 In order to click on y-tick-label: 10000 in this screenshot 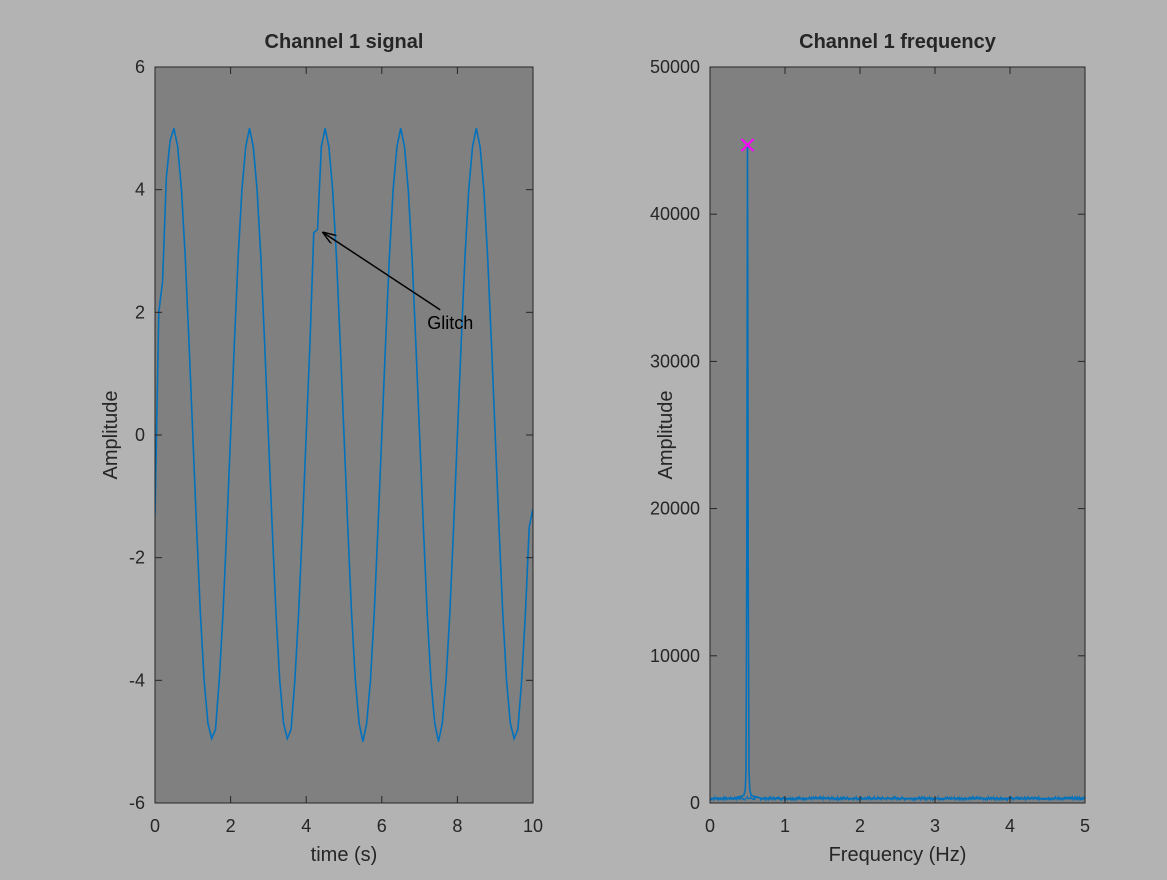, I will do `click(675, 656)`.